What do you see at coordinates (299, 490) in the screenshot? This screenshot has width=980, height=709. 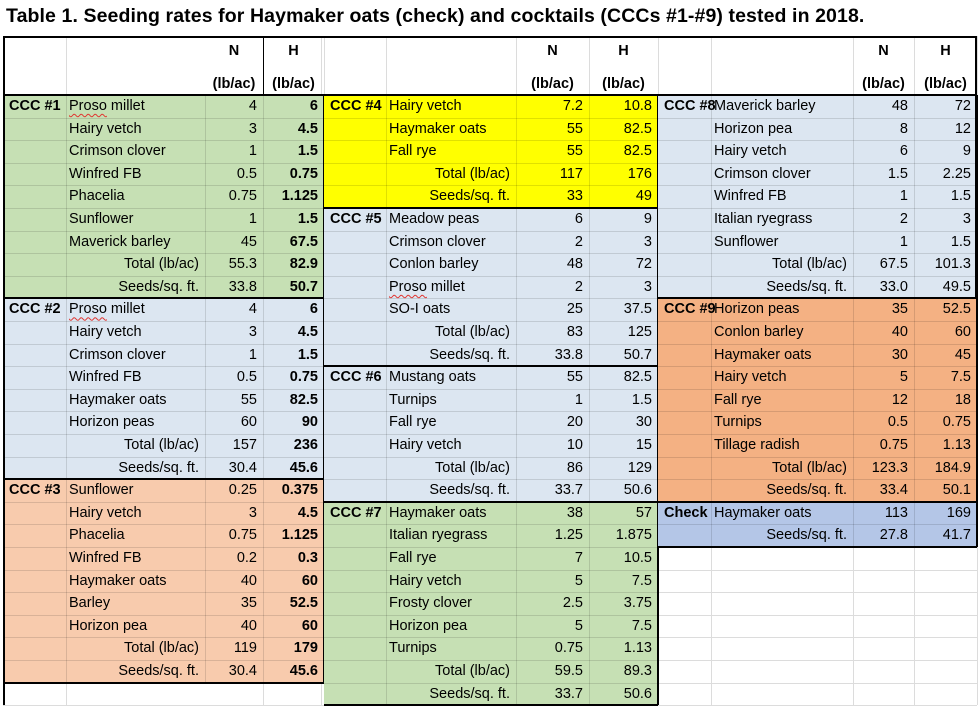 I see `h-value: 0.375` at bounding box center [299, 490].